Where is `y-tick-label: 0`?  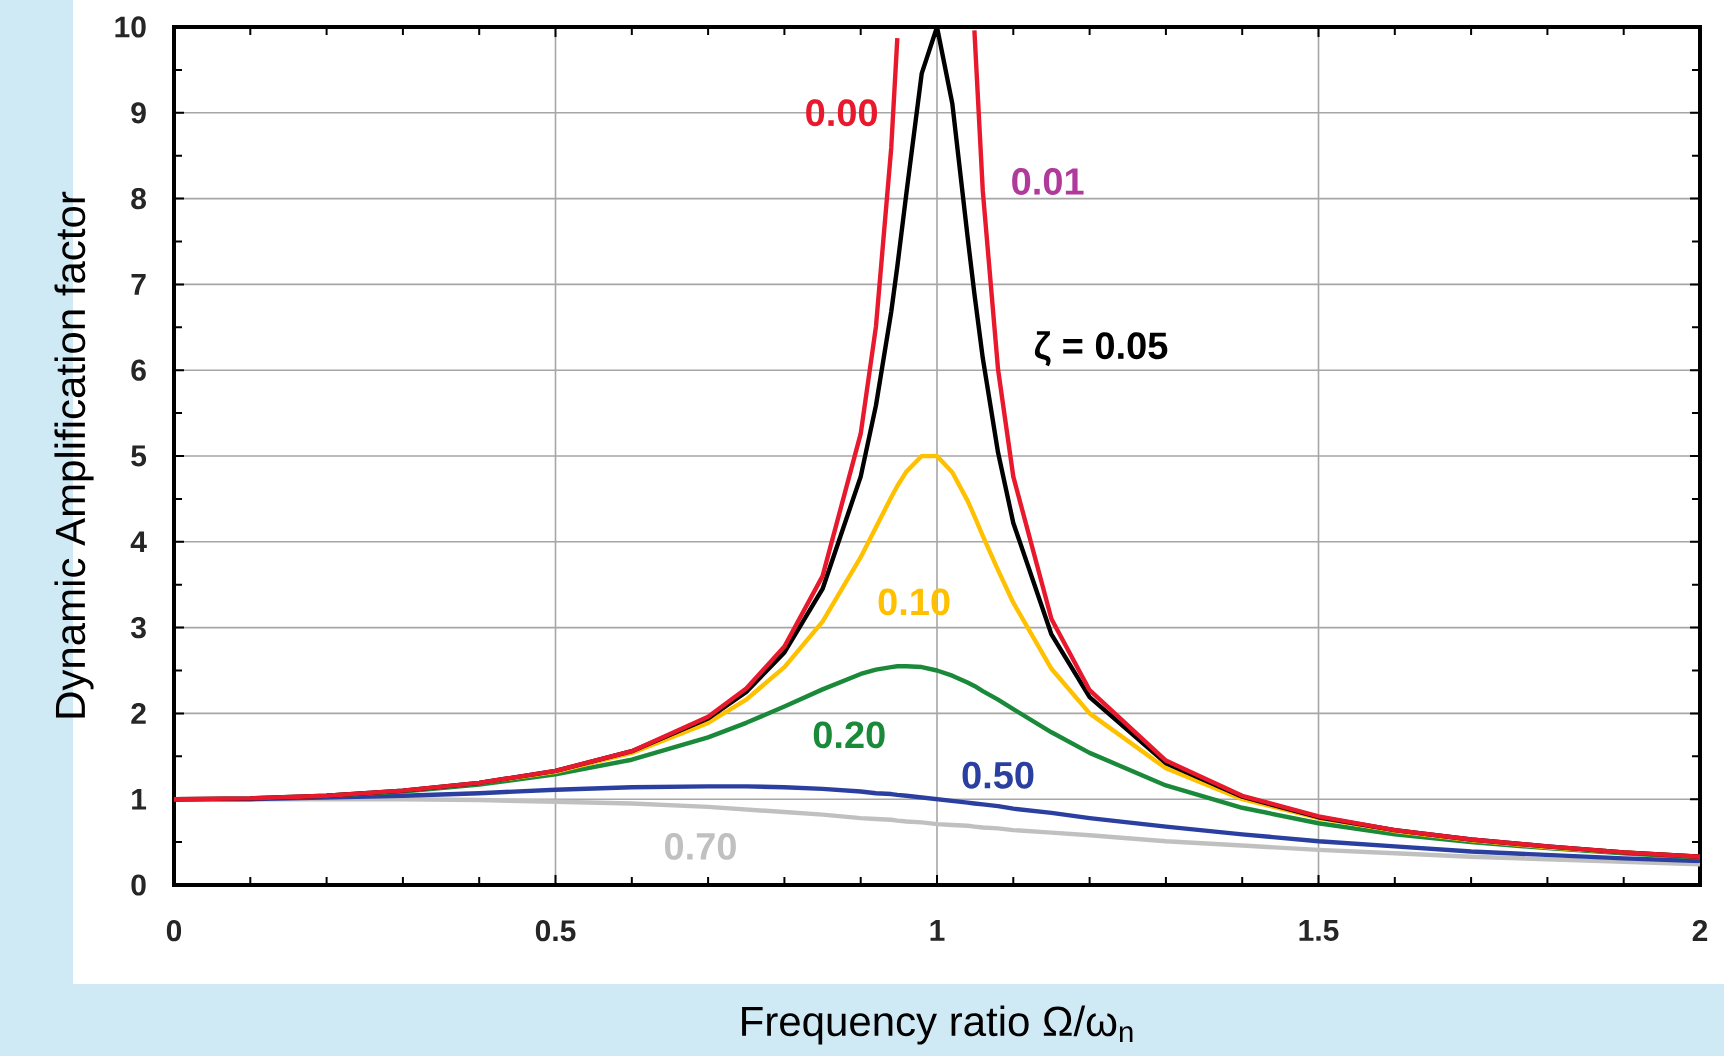
y-tick-label: 0 is located at coordinates (138, 885).